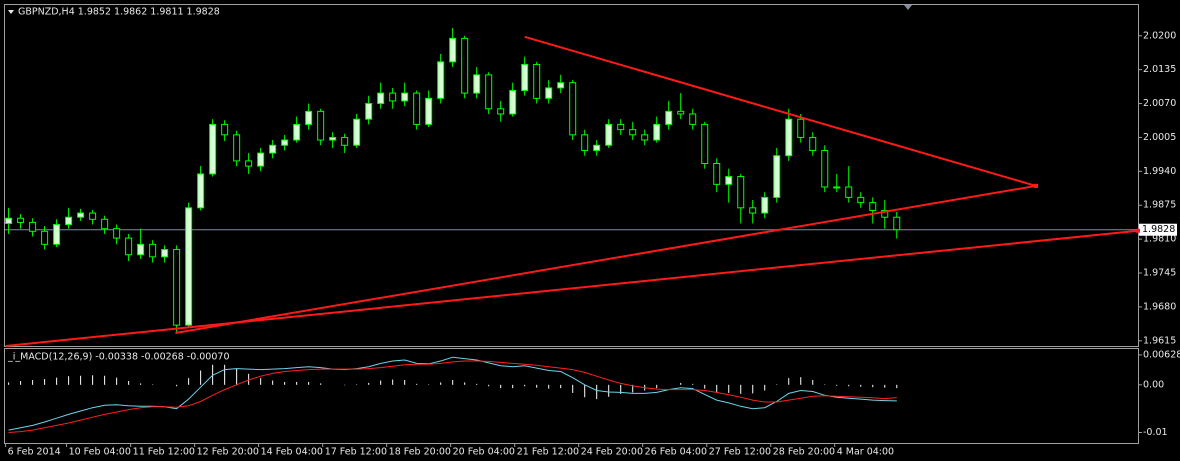 This screenshot has height=461, width=1180. What do you see at coordinates (676, 452) in the screenshot?
I see `x-tick-label: 26 Feb 04:00` at bounding box center [676, 452].